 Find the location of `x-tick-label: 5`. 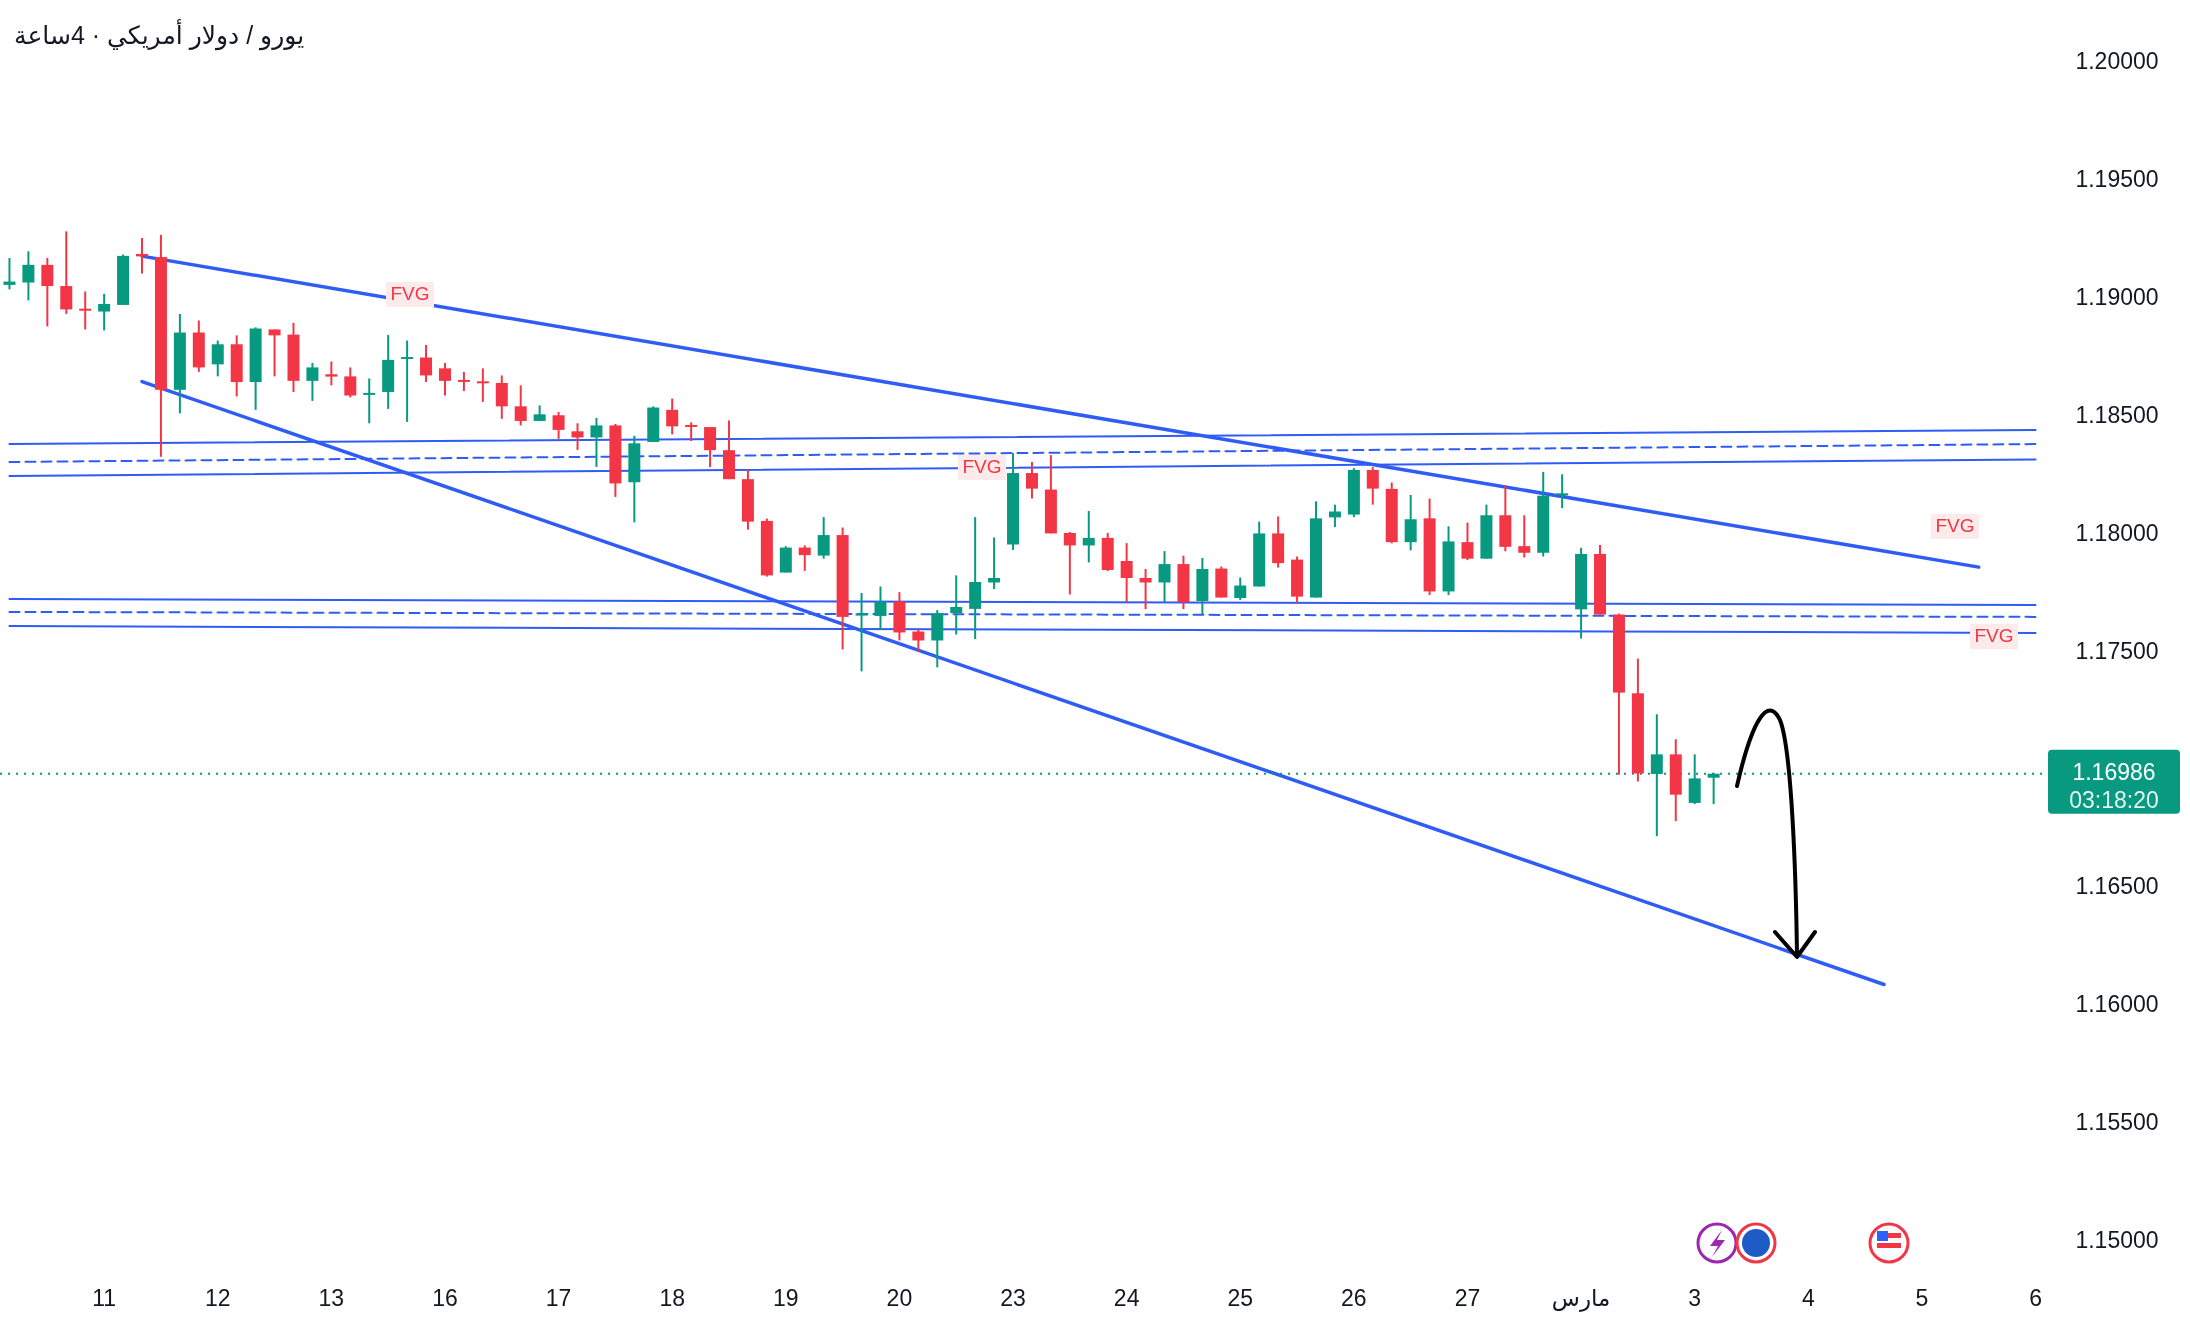

x-tick-label: 5 is located at coordinates (1922, 1298).